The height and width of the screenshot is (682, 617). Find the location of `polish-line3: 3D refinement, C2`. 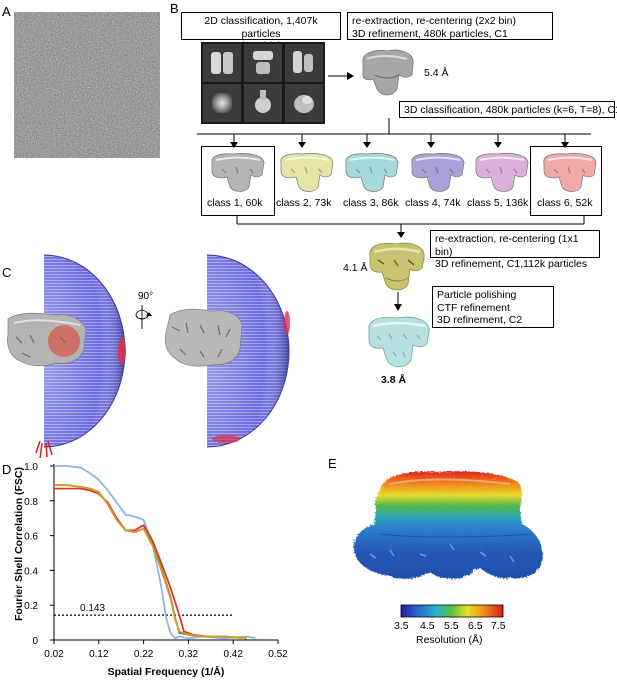

polish-line3: 3D refinement, C2 is located at coordinates (480, 320).